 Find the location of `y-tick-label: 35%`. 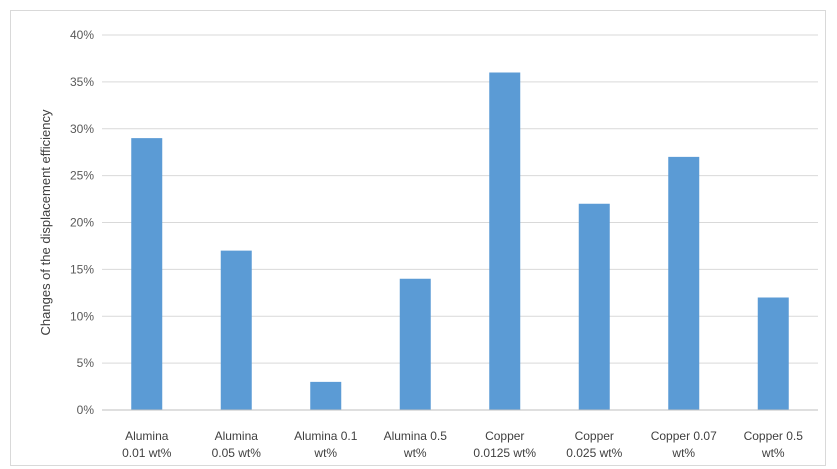

y-tick-label: 35% is located at coordinates (82, 82).